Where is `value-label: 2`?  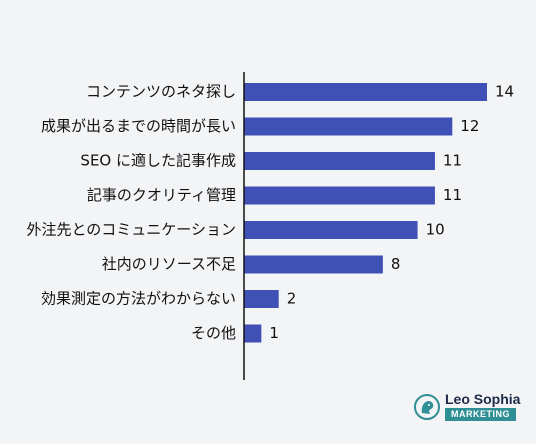 value-label: 2 is located at coordinates (292, 299).